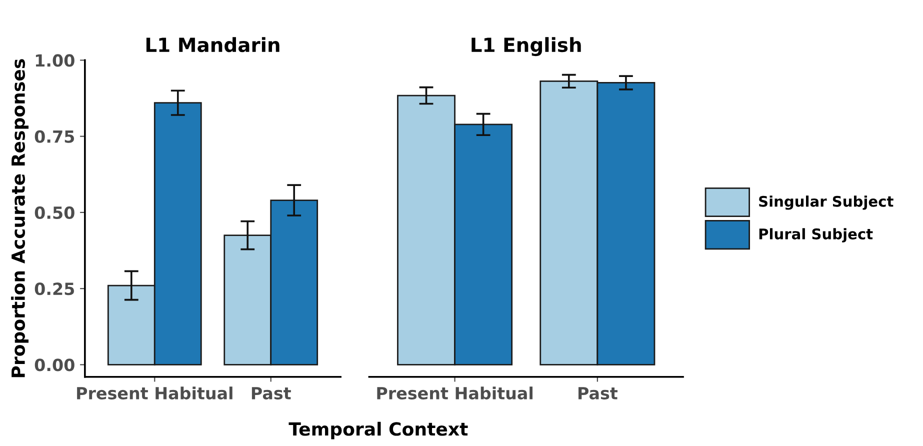 This screenshot has height=446, width=923. What do you see at coordinates (55, 60) in the screenshot?
I see `y-tick-label: 1.00` at bounding box center [55, 60].